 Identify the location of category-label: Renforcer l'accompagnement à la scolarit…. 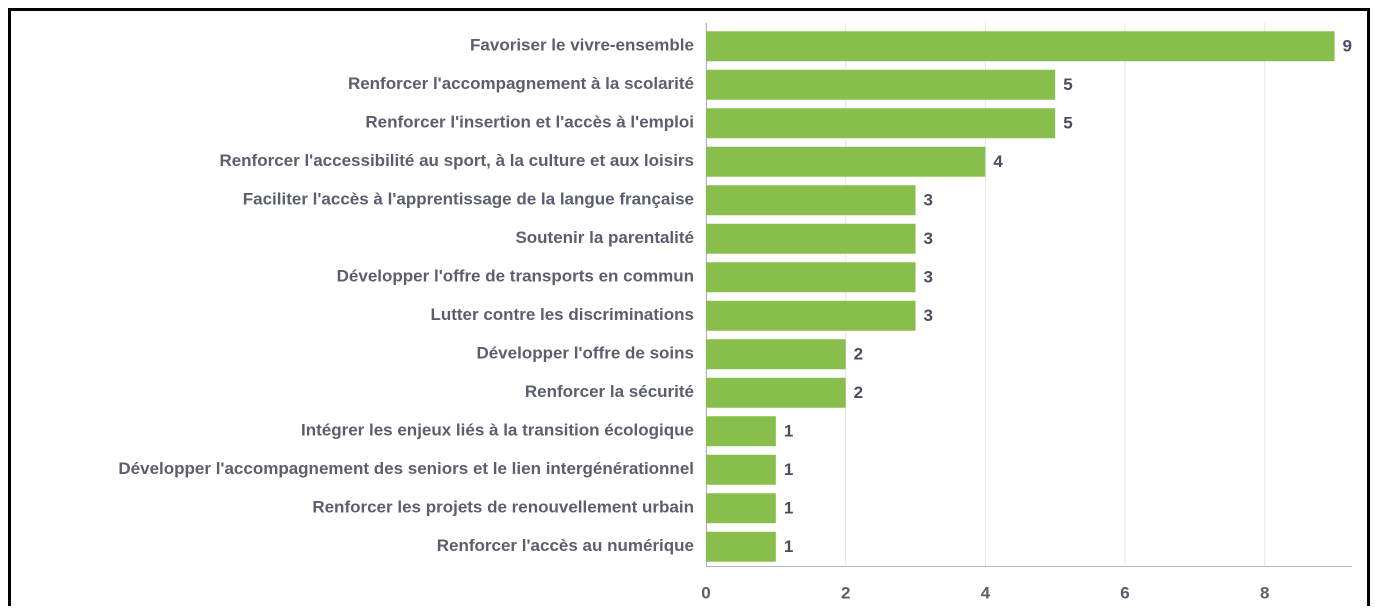
(521, 83).